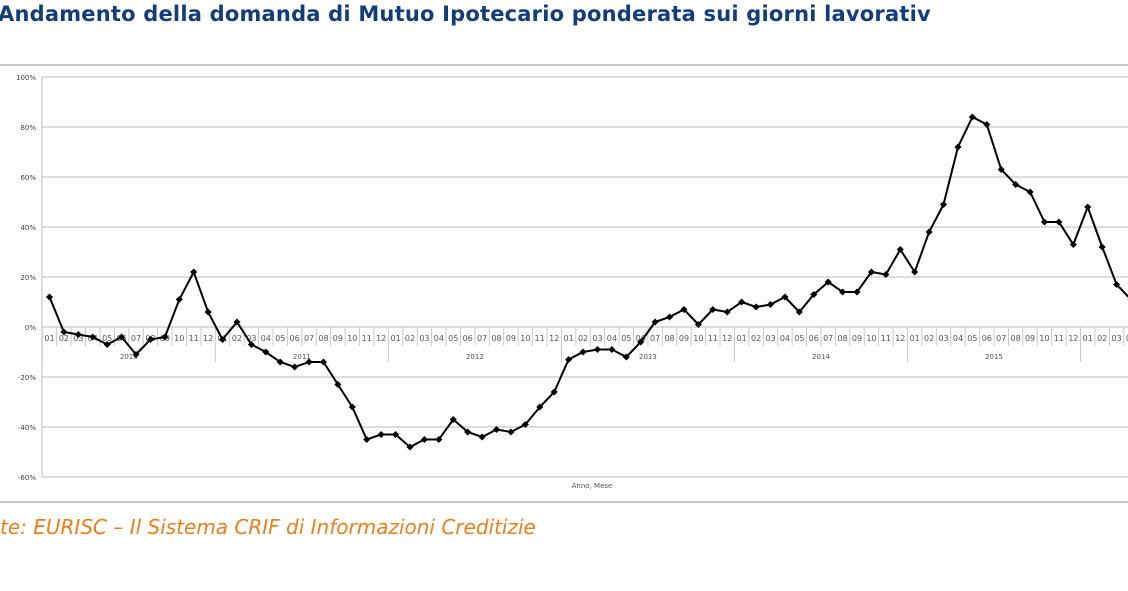  Describe the element at coordinates (26, 78) in the screenshot. I see `y-tick-label: 100%` at that location.